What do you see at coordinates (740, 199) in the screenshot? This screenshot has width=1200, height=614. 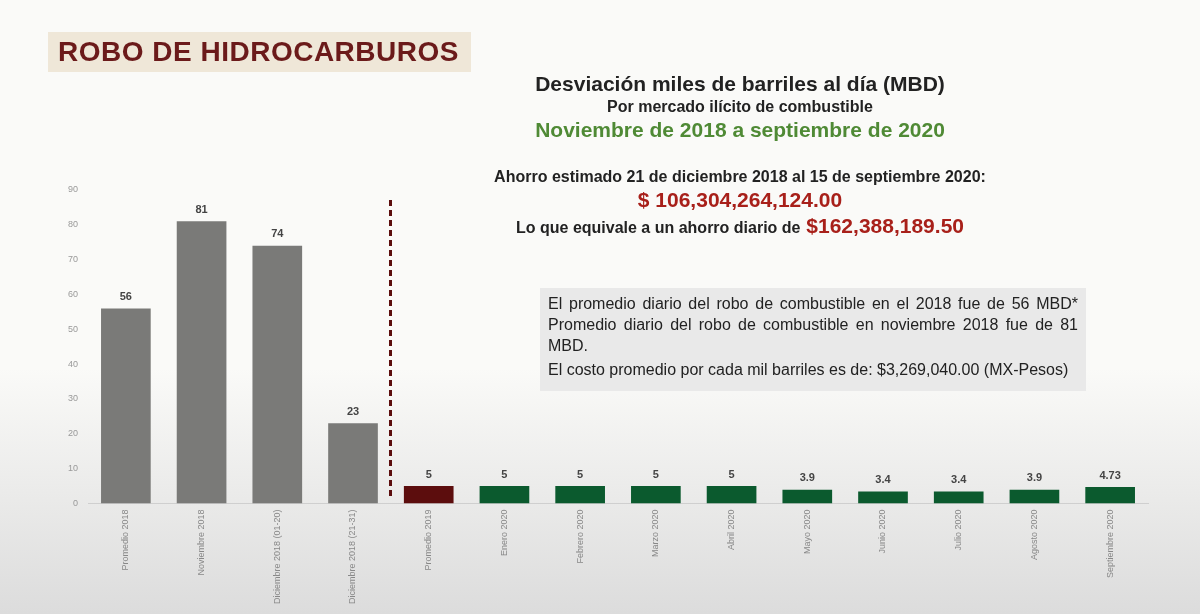 I see `annotation: $ 106,304,264,124.00` at bounding box center [740, 199].